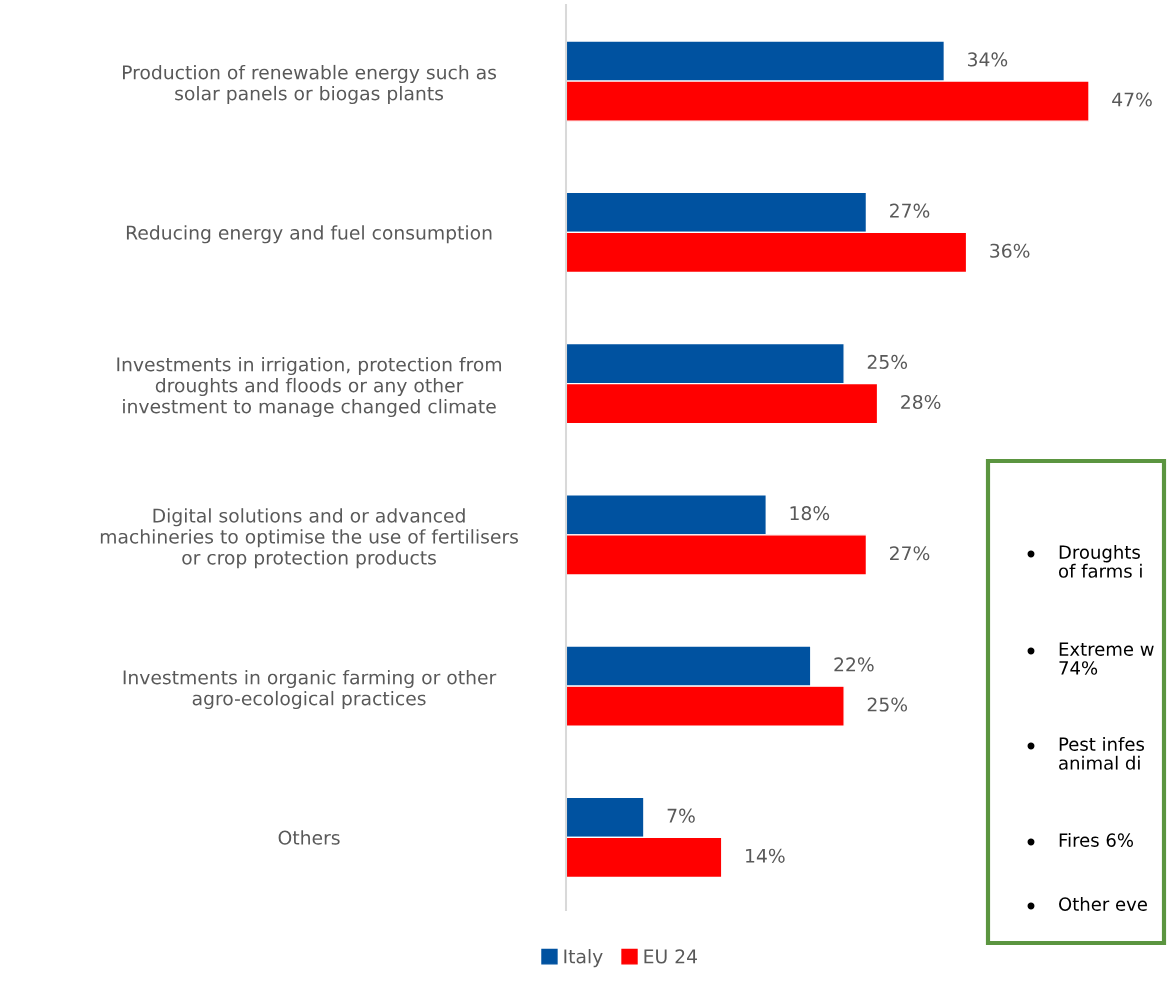  What do you see at coordinates (987, 59) in the screenshot?
I see `data-label: 34%` at bounding box center [987, 59].